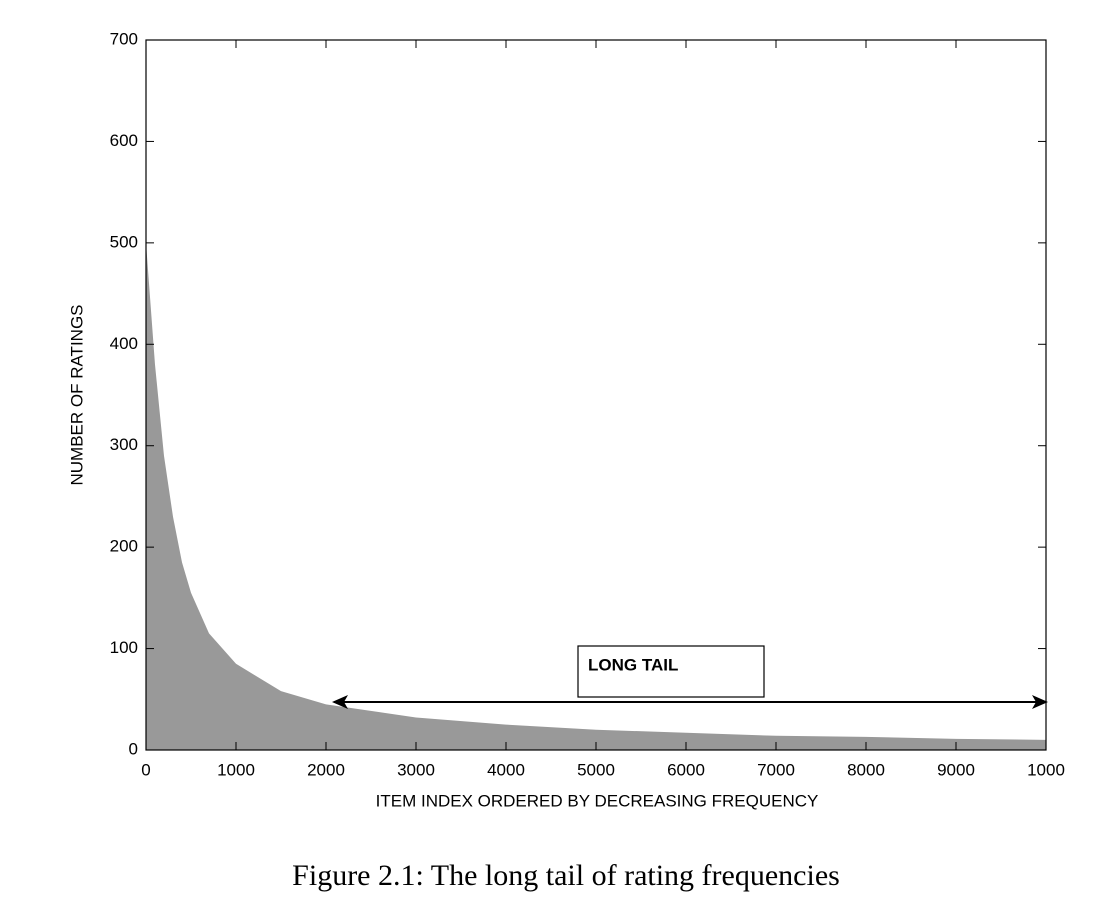 Image resolution: width=1104 pixels, height=920 pixels. I want to click on y-tick-label: 200, so click(124, 546).